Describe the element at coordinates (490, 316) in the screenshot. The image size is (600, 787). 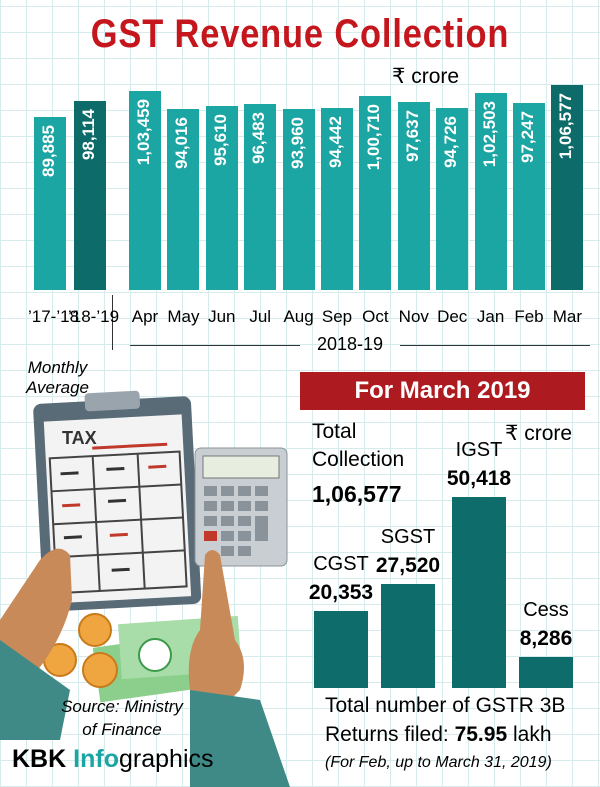
I see `x-tick-label: Jan` at that location.